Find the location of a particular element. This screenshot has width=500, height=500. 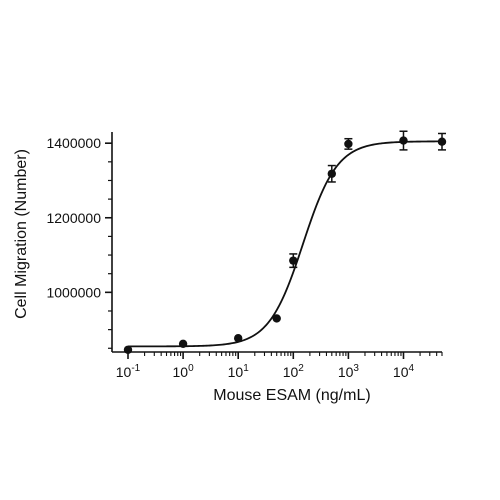

y-tick-label: 1400000 is located at coordinates (73, 143).